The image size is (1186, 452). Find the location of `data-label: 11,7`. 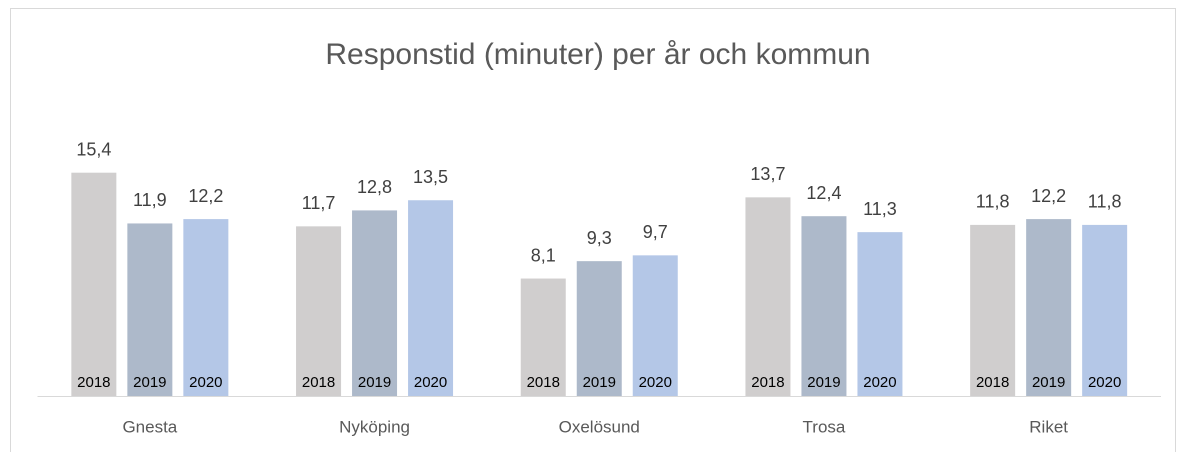

data-label: 11,7 is located at coordinates (319, 203).